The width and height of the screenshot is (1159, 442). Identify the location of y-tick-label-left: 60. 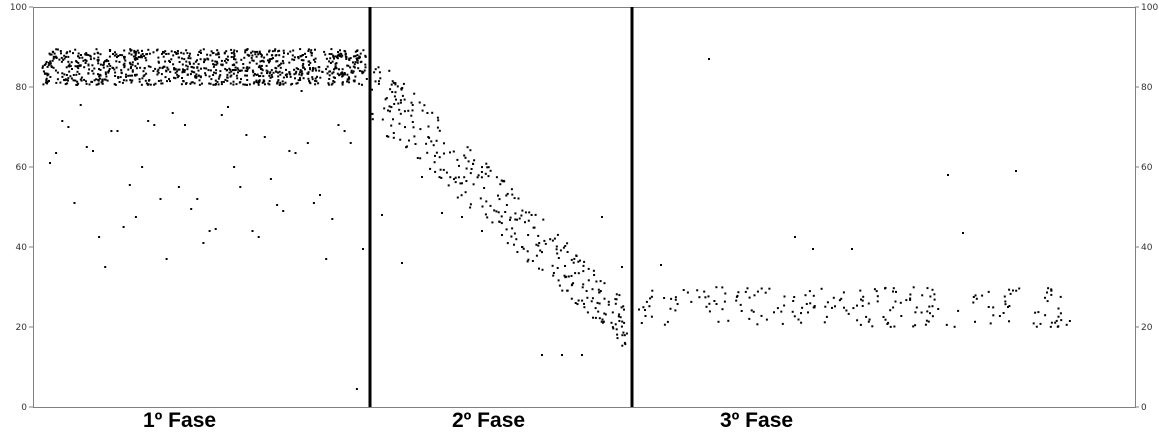
(22, 168).